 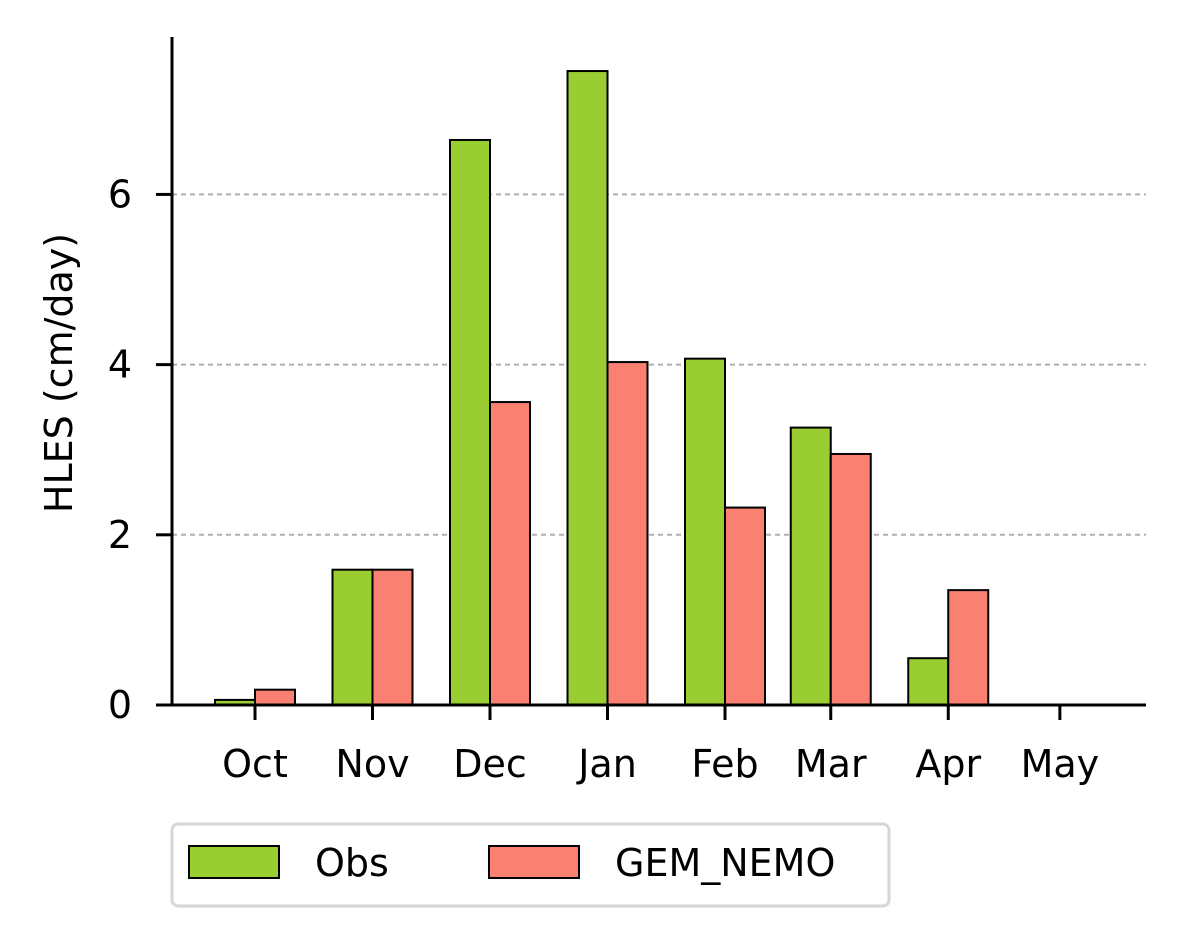 What do you see at coordinates (510, 553) in the screenshot?
I see `bar-gem-nemo-dec` at bounding box center [510, 553].